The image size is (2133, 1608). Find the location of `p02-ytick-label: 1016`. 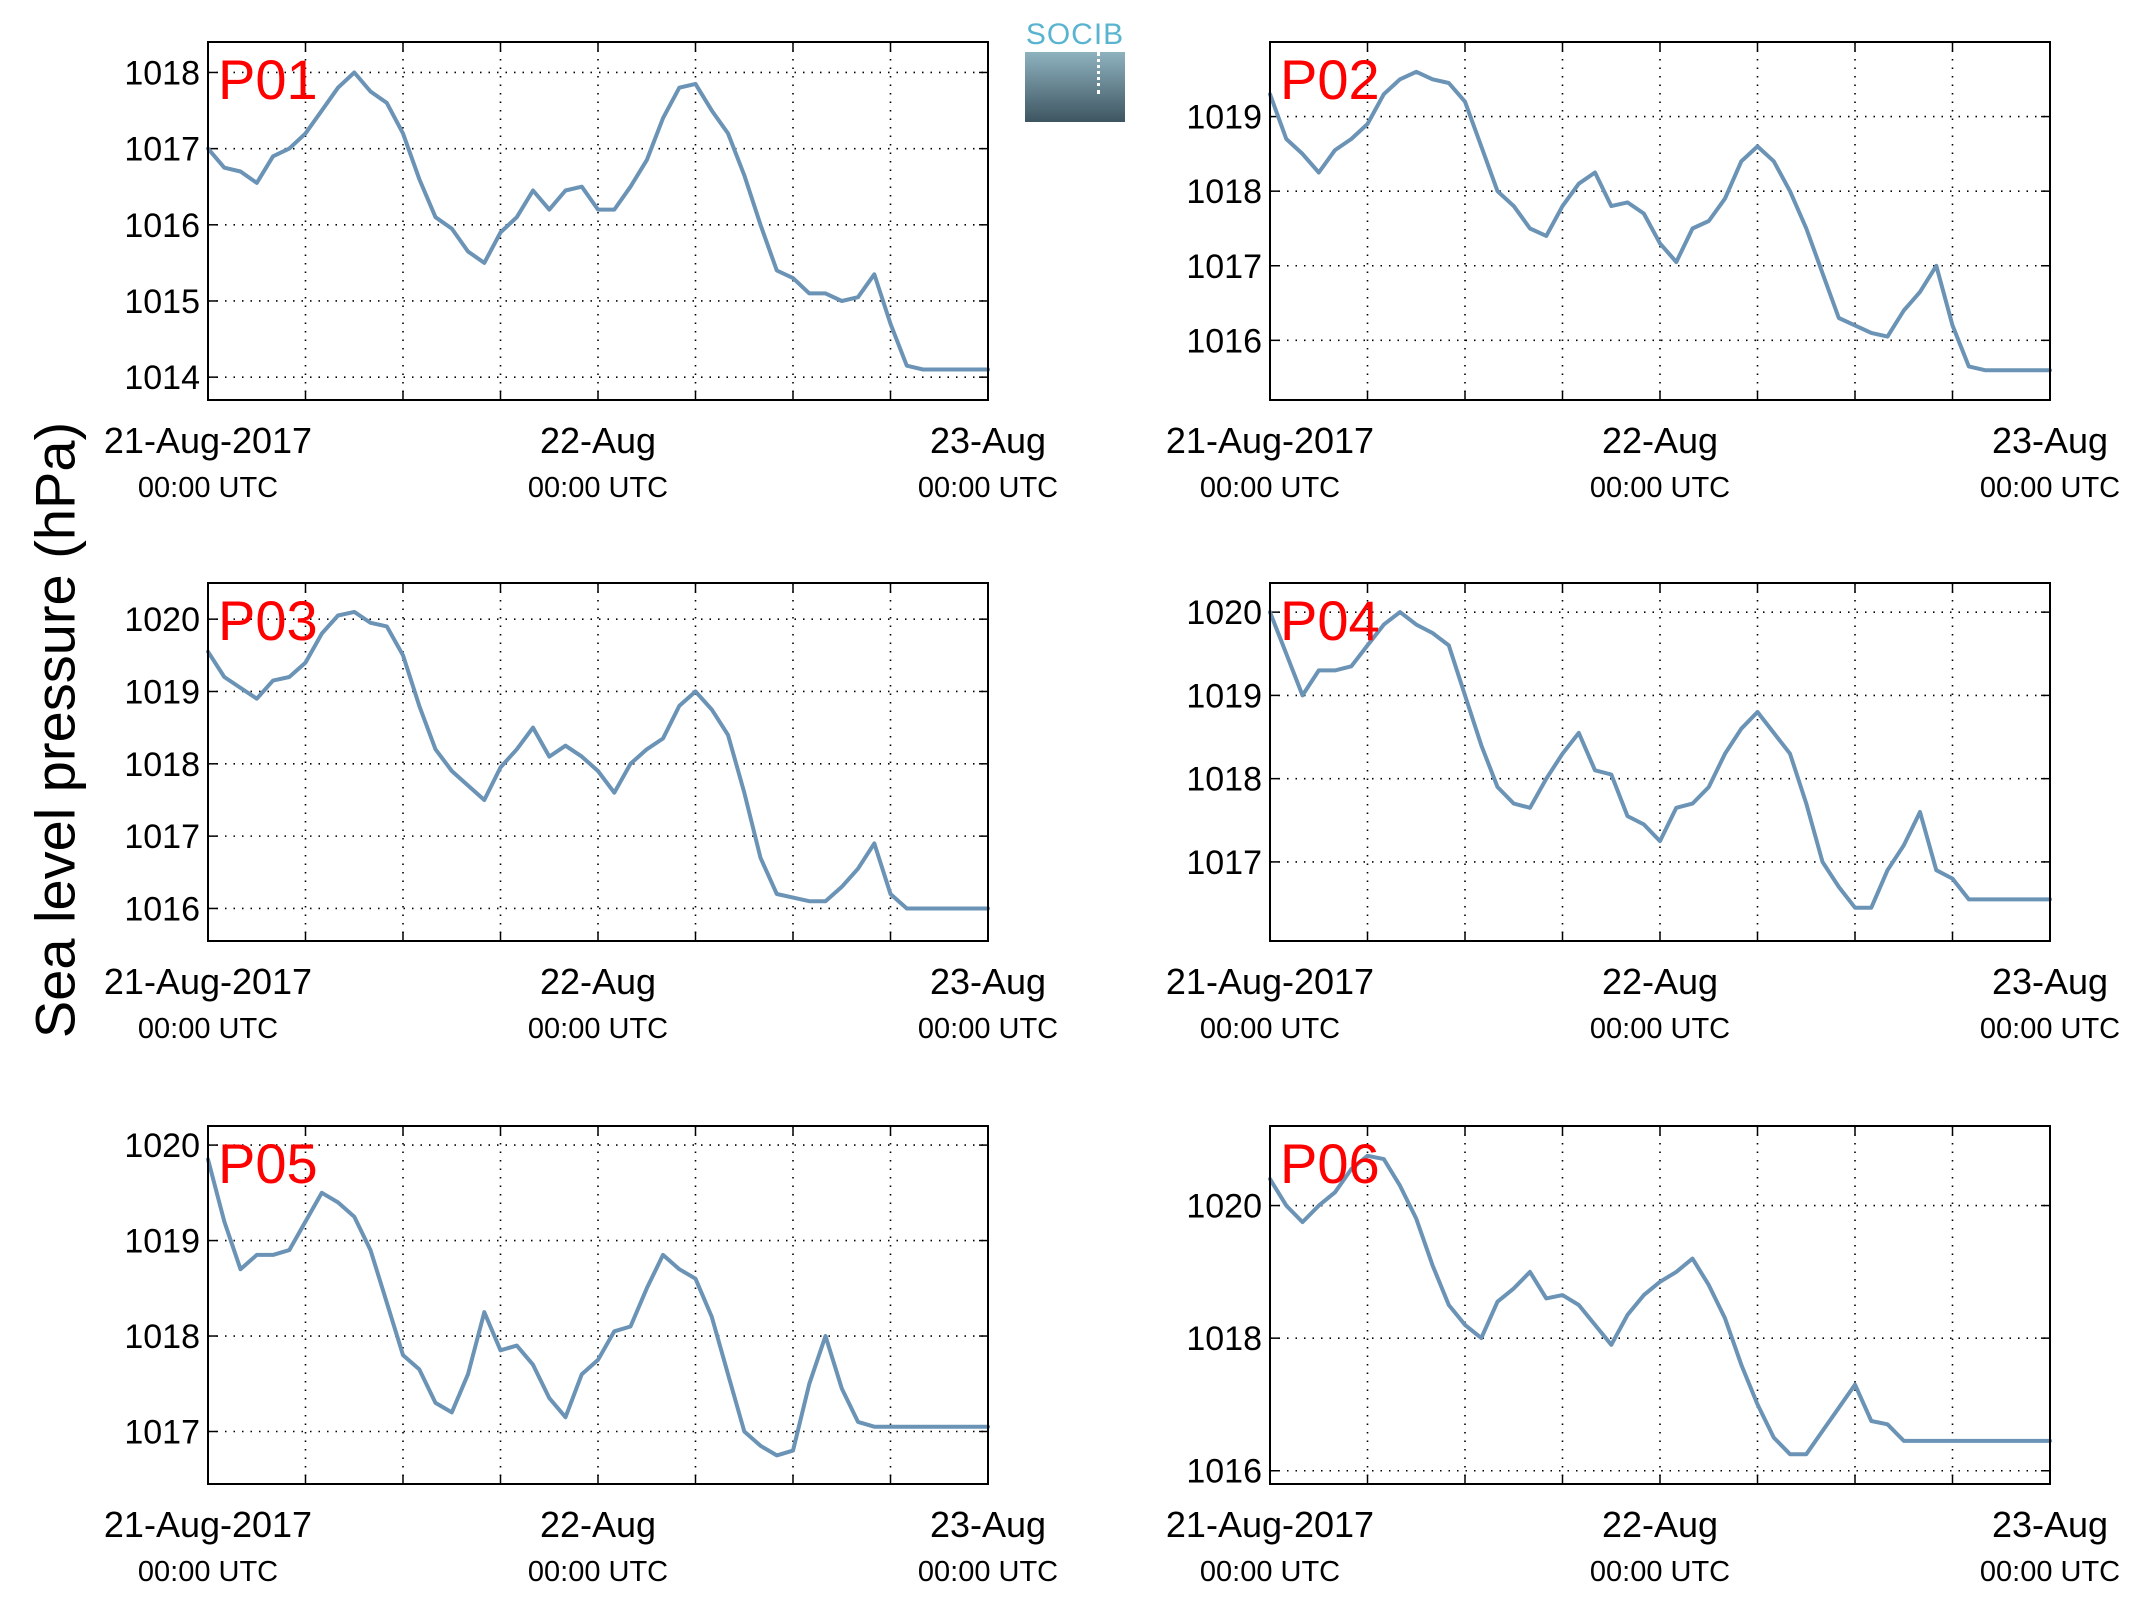

p02-ytick-label: 1016 is located at coordinates (1224, 341).